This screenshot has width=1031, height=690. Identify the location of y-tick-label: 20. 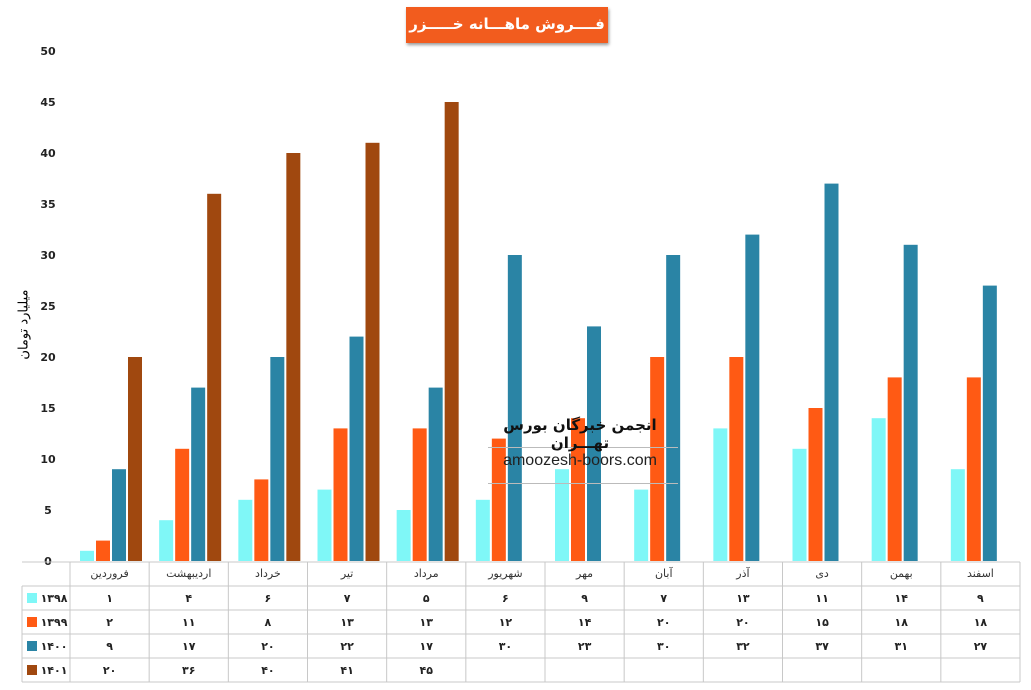
(48, 357).